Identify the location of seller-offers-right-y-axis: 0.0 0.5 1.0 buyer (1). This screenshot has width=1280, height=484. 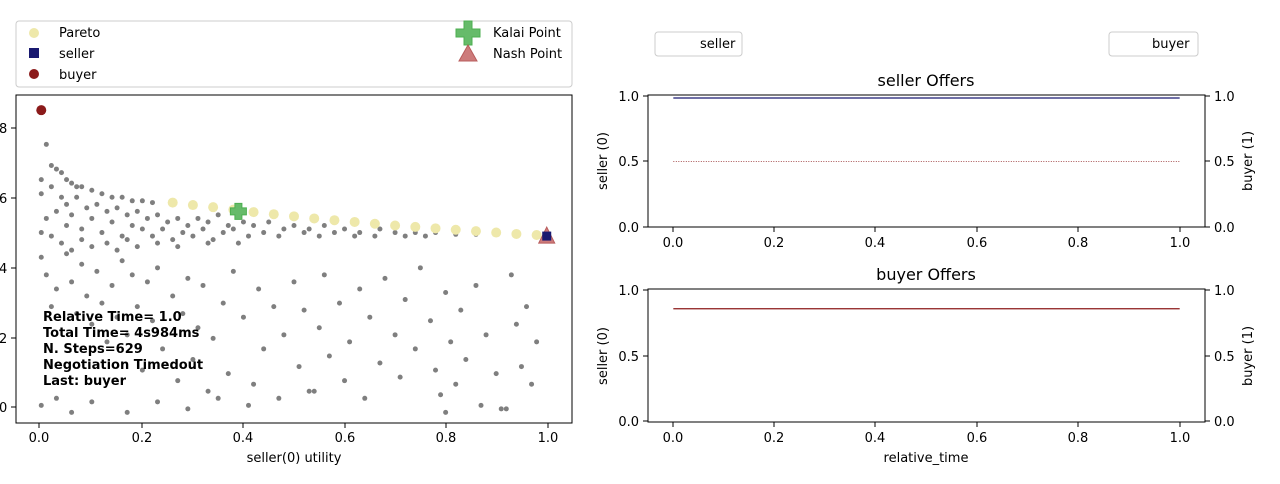
(1230, 163).